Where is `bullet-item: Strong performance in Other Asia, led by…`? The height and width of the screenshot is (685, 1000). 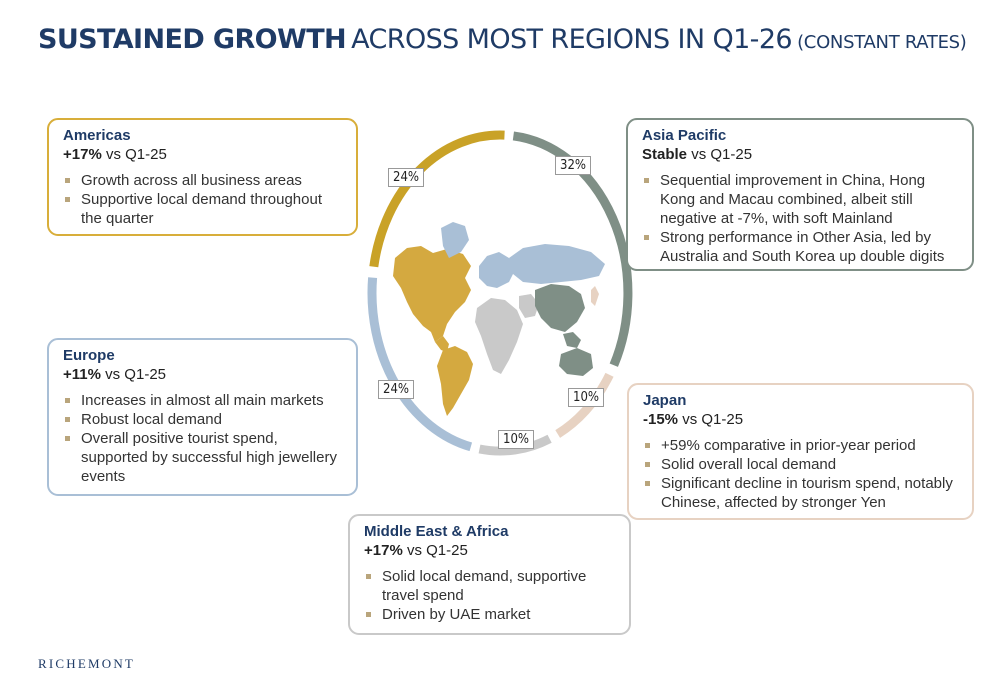
bullet-item: Strong performance in Other Asia, led by… is located at coordinates (802, 247).